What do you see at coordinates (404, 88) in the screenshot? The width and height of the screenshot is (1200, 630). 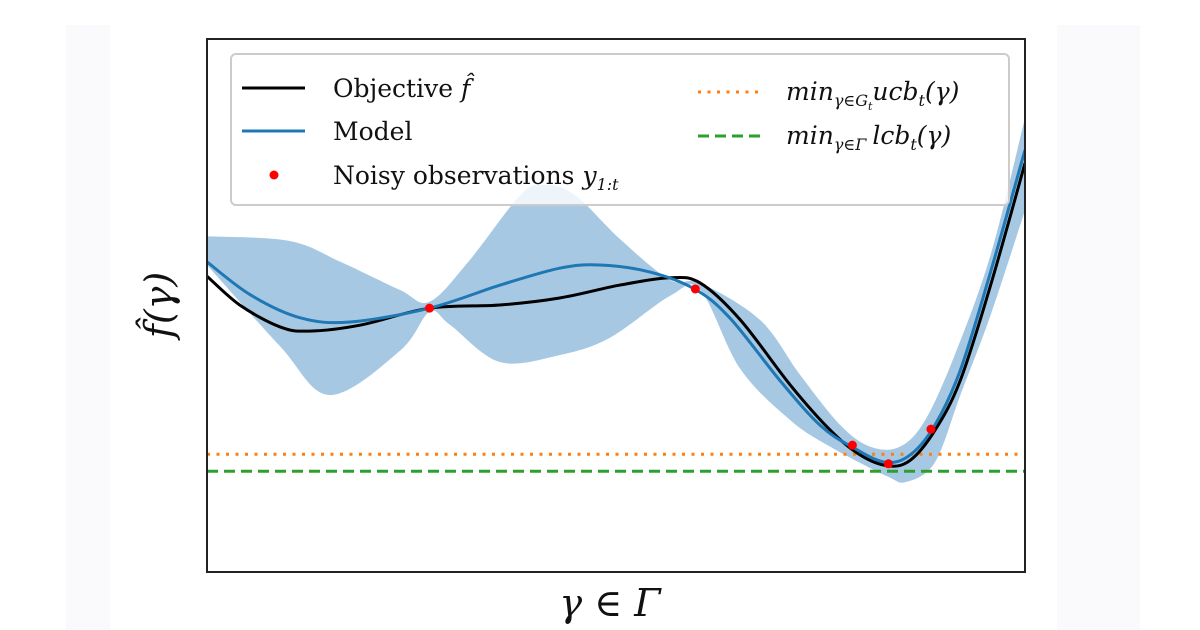 I see `legend-objective-label: Objective f̂` at bounding box center [404, 88].